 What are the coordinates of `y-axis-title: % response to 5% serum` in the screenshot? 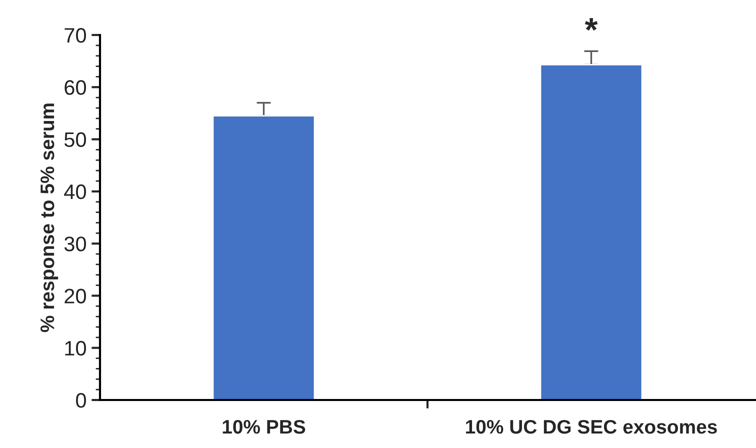 It's located at (49, 218).